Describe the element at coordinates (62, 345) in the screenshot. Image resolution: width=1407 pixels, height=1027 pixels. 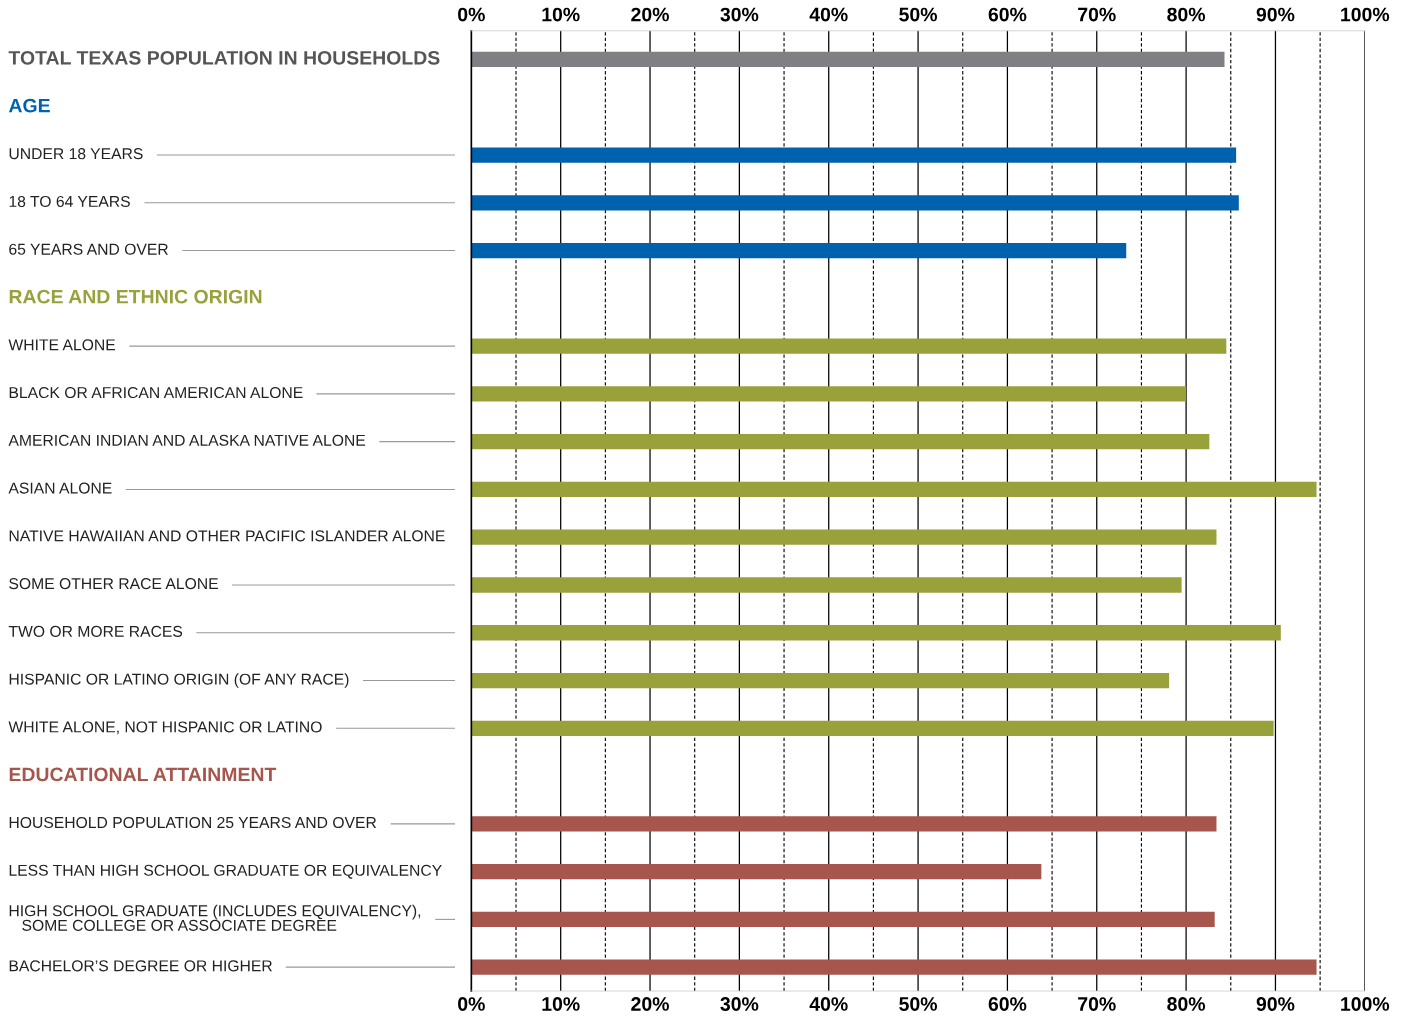
I see `y-tick-label: WHITE ALONE` at that location.